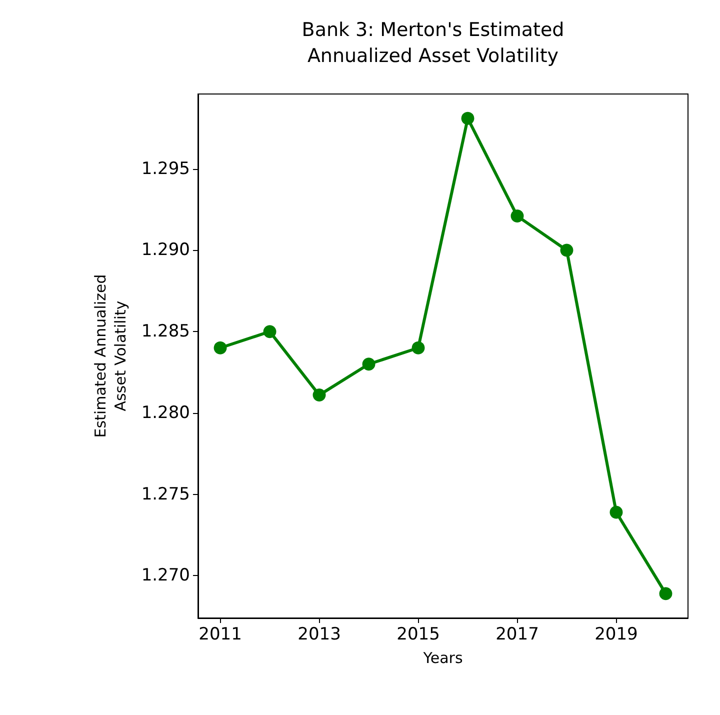 This screenshot has width=720, height=715. I want to click on y-tick-label: 1.270, so click(165, 576).